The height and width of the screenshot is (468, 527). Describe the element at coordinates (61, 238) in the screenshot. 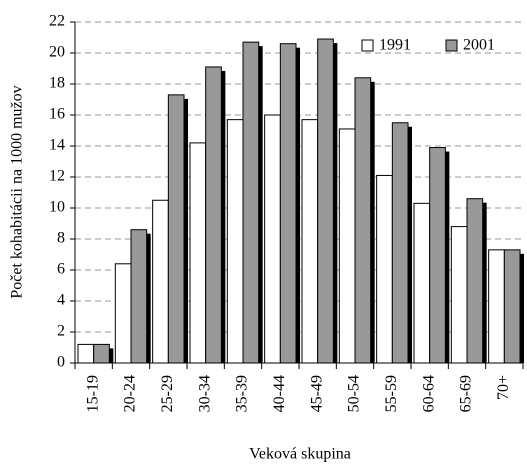

I see `y-tick-label: 8` at that location.